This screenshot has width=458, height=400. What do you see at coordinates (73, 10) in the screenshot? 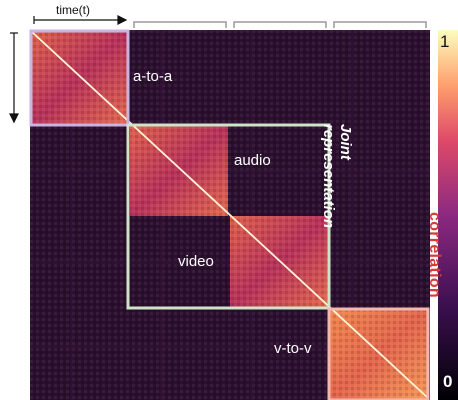
I see `time-axis-label: time(t)` at bounding box center [73, 10].